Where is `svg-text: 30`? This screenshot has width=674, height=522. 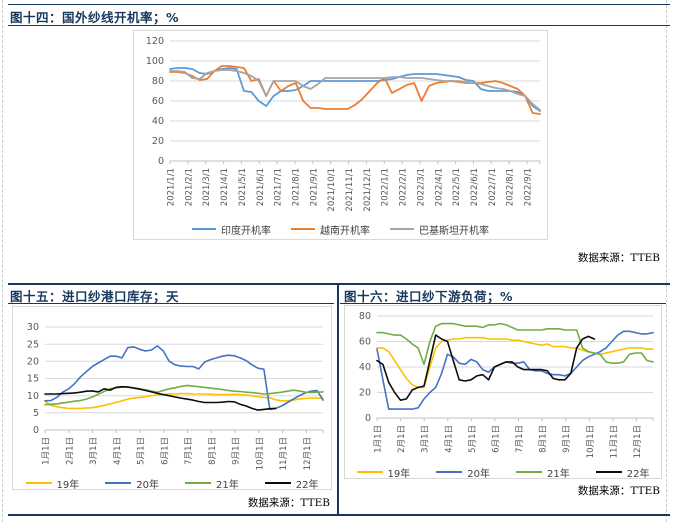
svg-text: 30 is located at coordinates (33, 327).